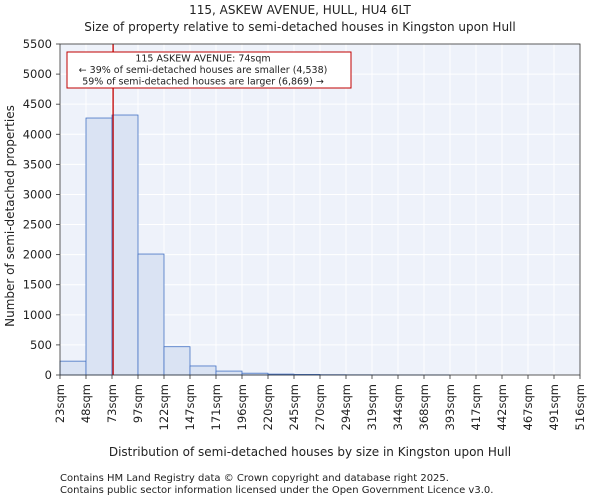 The height and width of the screenshot is (500, 600). I want to click on y-tick-label: 2000, so click(37, 255).